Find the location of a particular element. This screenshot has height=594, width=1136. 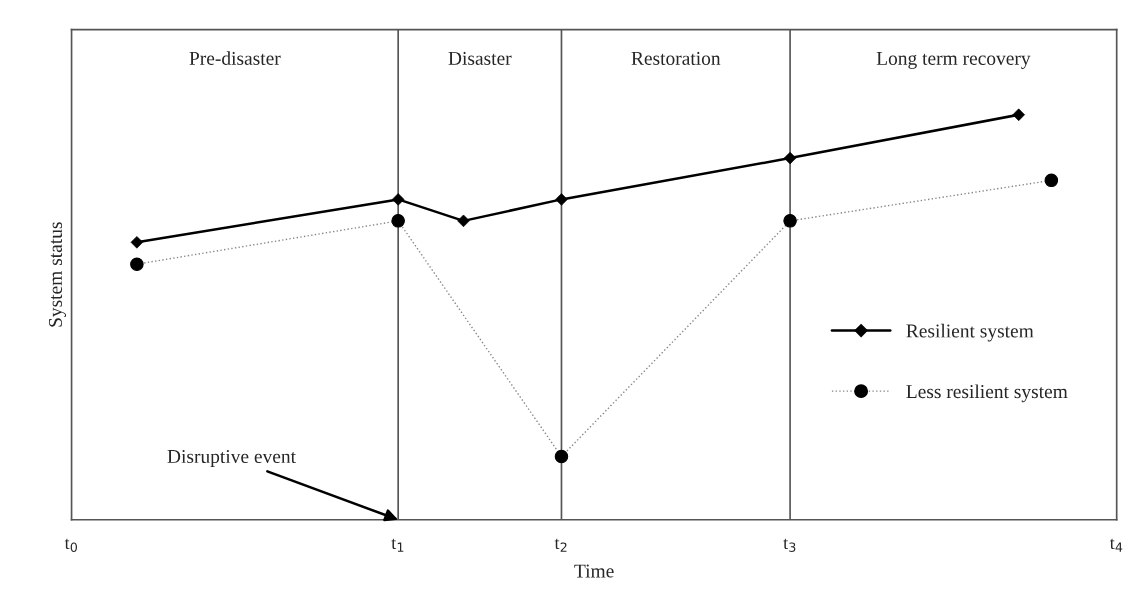

x-tick-label: t$_{0}$ is located at coordinates (71, 545).